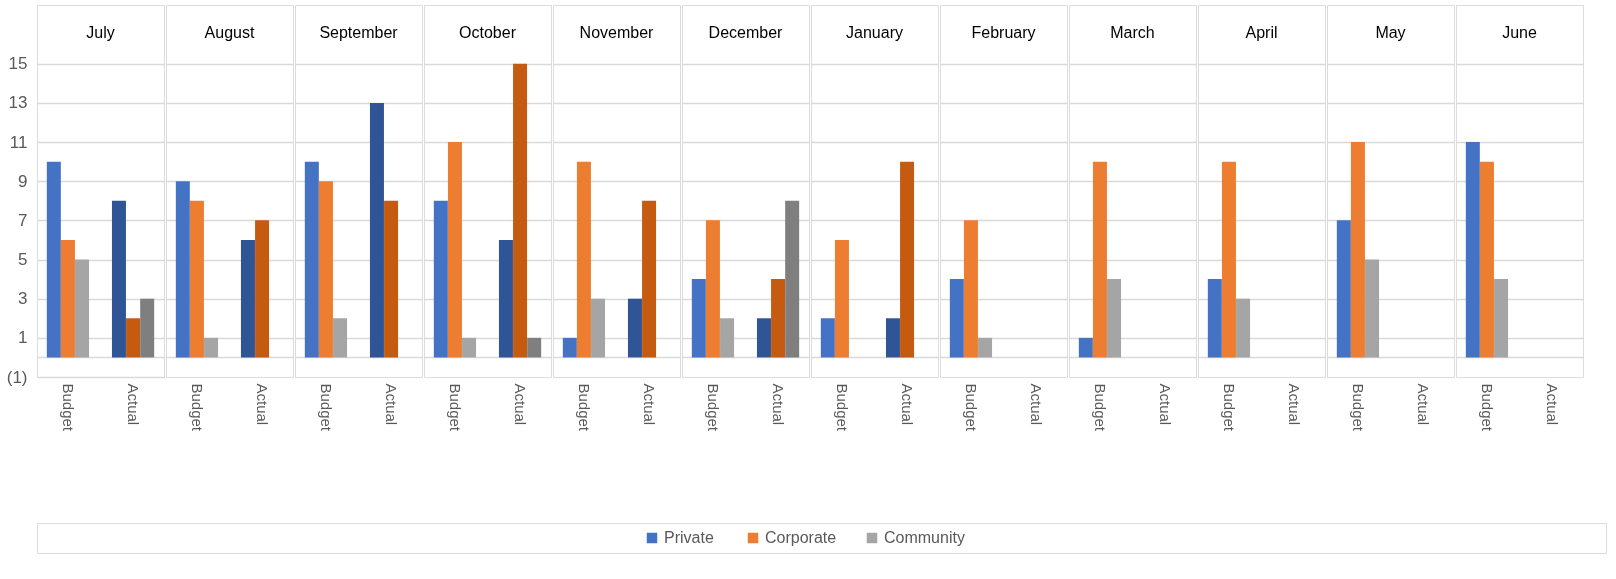 The width and height of the screenshot is (1616, 579). What do you see at coordinates (18, 103) in the screenshot?
I see `y-tick-label: 13` at bounding box center [18, 103].